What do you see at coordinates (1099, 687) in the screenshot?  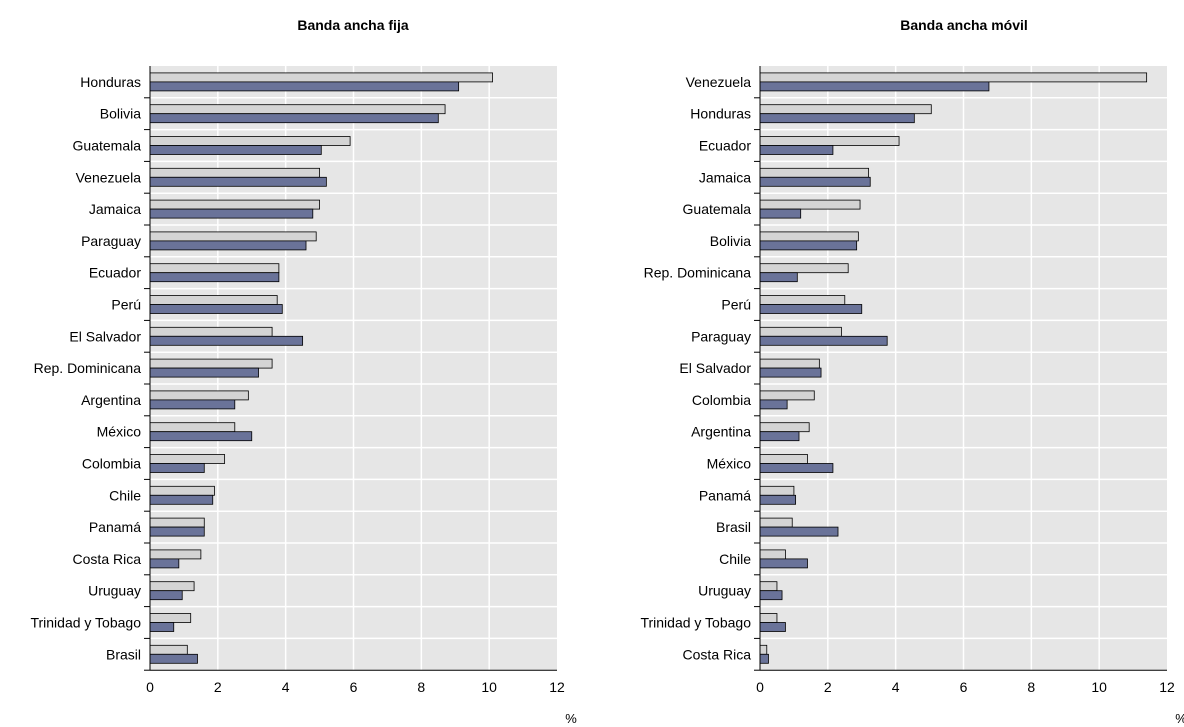 I see `x-tick-label: 10` at bounding box center [1099, 687].